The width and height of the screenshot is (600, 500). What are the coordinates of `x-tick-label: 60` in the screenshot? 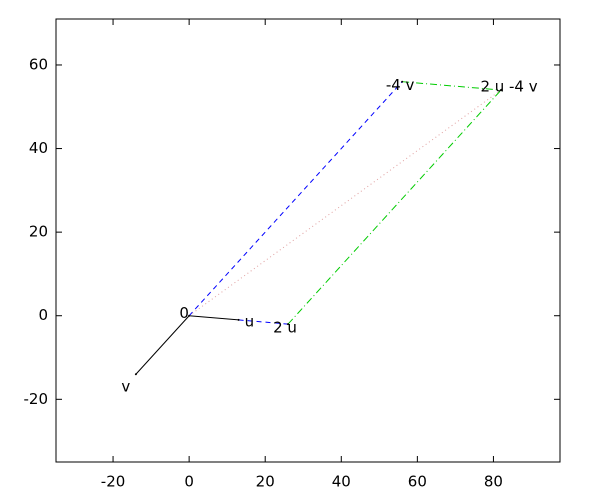 It's located at (417, 482).